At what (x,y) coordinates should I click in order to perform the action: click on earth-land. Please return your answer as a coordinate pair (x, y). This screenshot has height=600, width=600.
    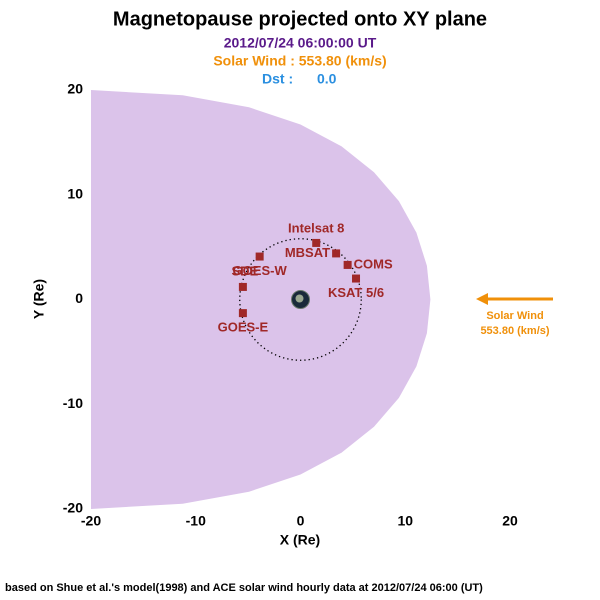
    Looking at the image, I should click on (299, 298).